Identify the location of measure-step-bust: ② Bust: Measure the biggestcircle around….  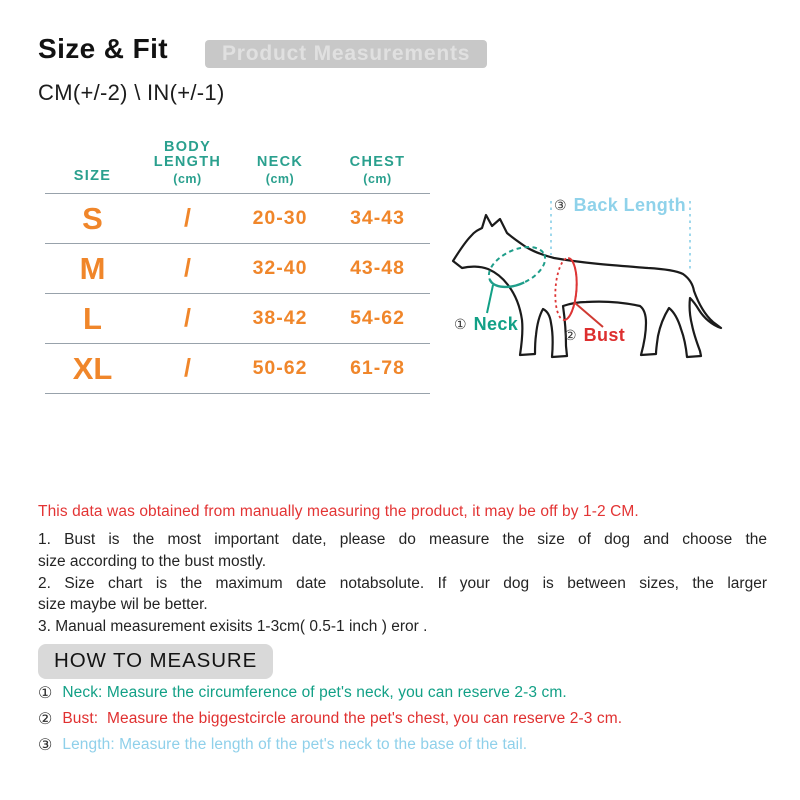
(330, 719).